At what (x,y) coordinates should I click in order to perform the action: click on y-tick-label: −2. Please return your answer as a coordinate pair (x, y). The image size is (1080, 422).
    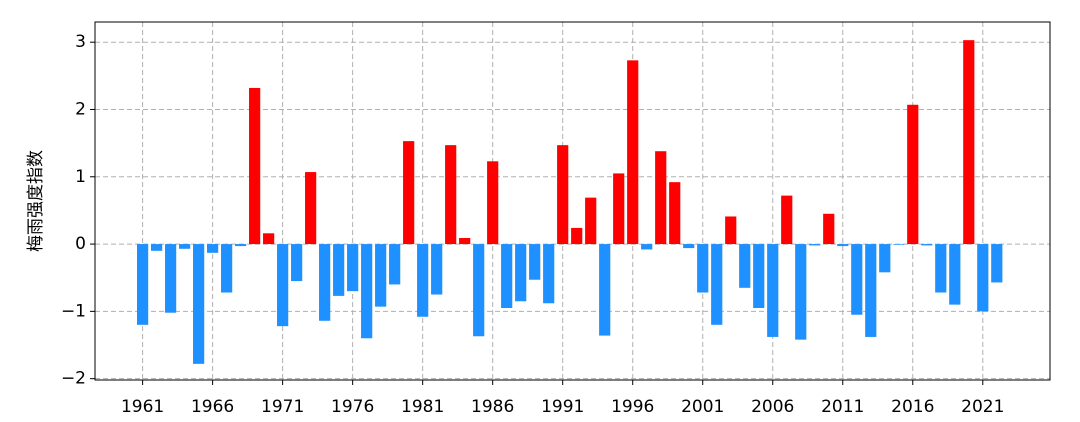
    Looking at the image, I should click on (73, 379).